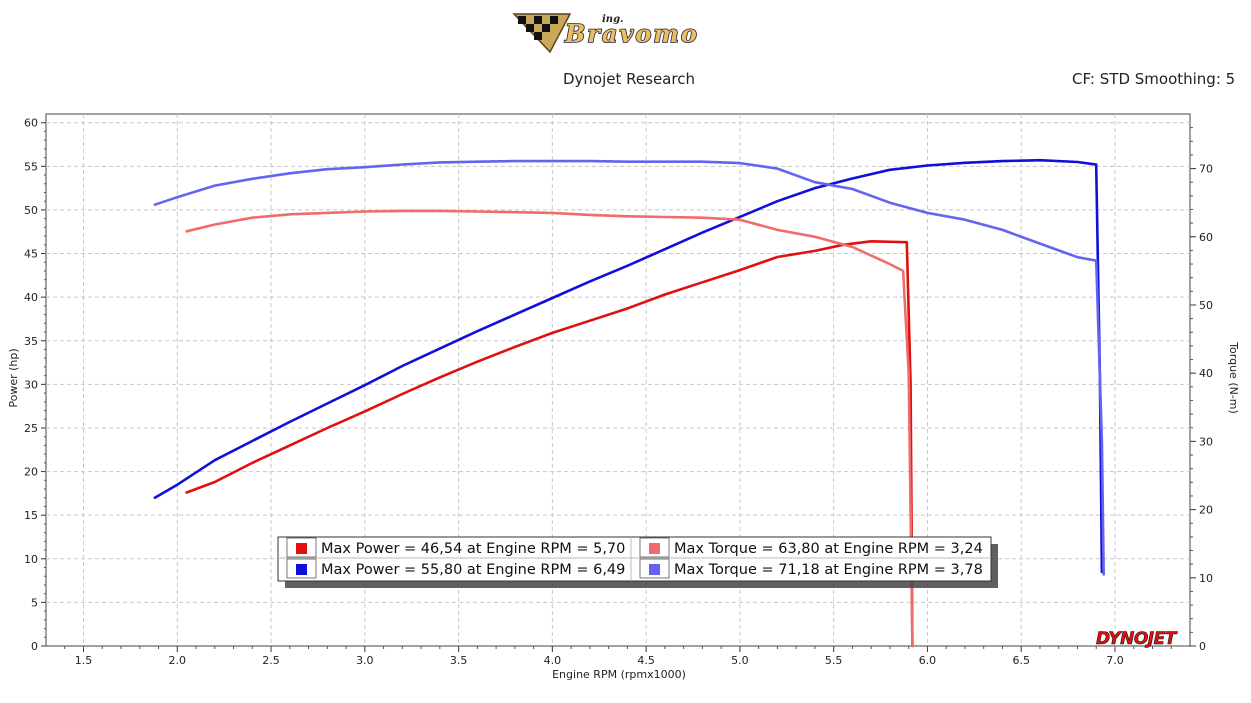  Describe the element at coordinates (618, 656) in the screenshot. I see `x-axis-ticks: 1.5 2.0 2.5 3.0 3.5 4.0 4.5 5.0 5.5 6.0 6.5 7.0` at that location.